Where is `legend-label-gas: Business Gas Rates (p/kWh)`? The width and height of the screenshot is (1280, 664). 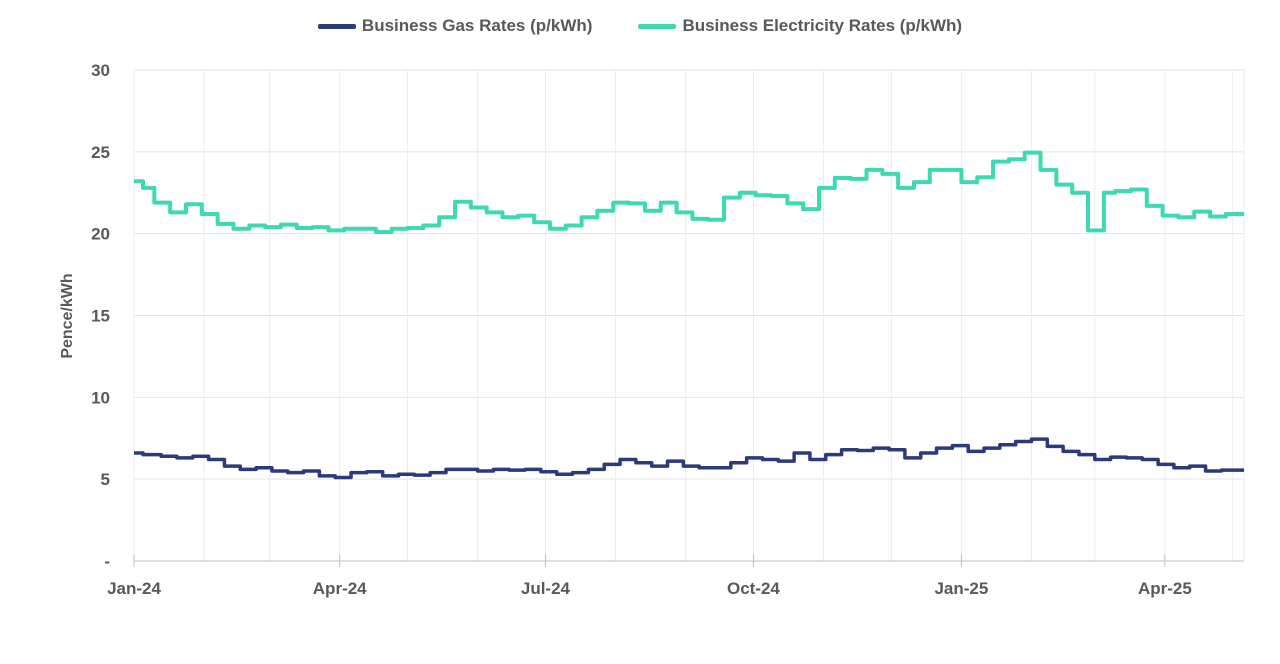 legend-label-gas: Business Gas Rates (p/kWh) is located at coordinates (477, 25).